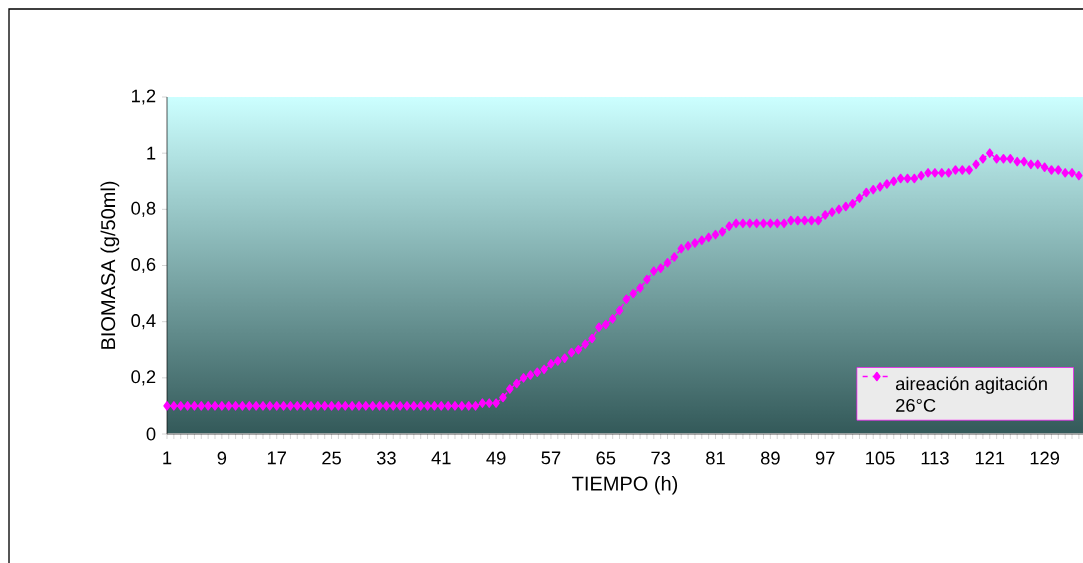 The width and height of the screenshot is (1083, 563). Describe the element at coordinates (880, 458) in the screenshot. I see `x-tick-label: 105` at that location.